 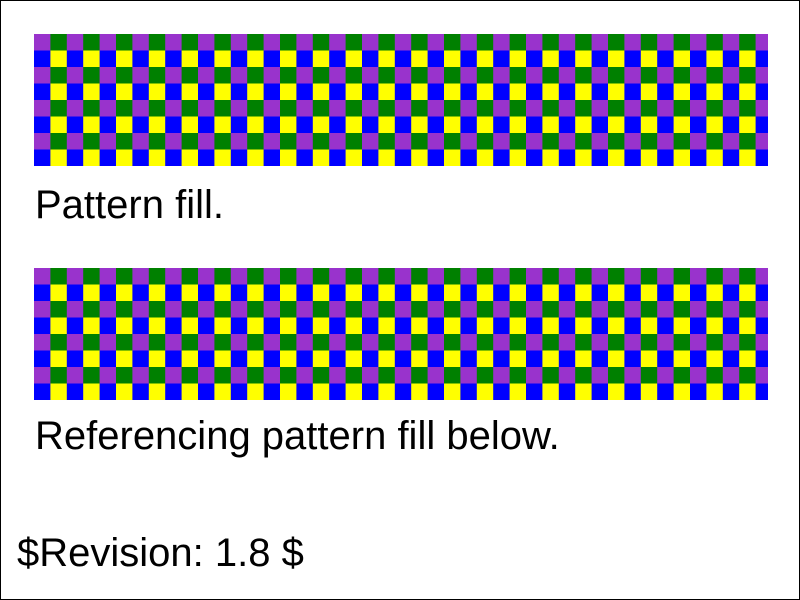 I want to click on caption-referencing-pattern: Referencing pattern fill below., so click(x=297, y=436).